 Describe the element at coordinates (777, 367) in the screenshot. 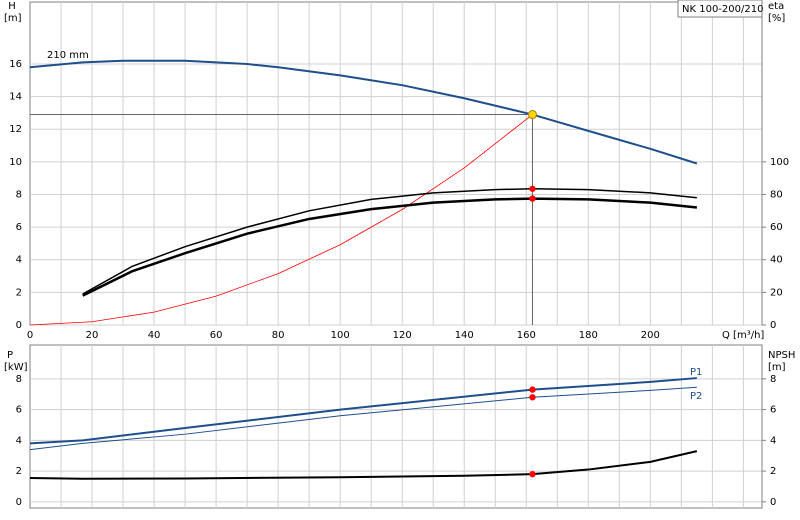

I see `y2-axis-unit: [m]` at that location.